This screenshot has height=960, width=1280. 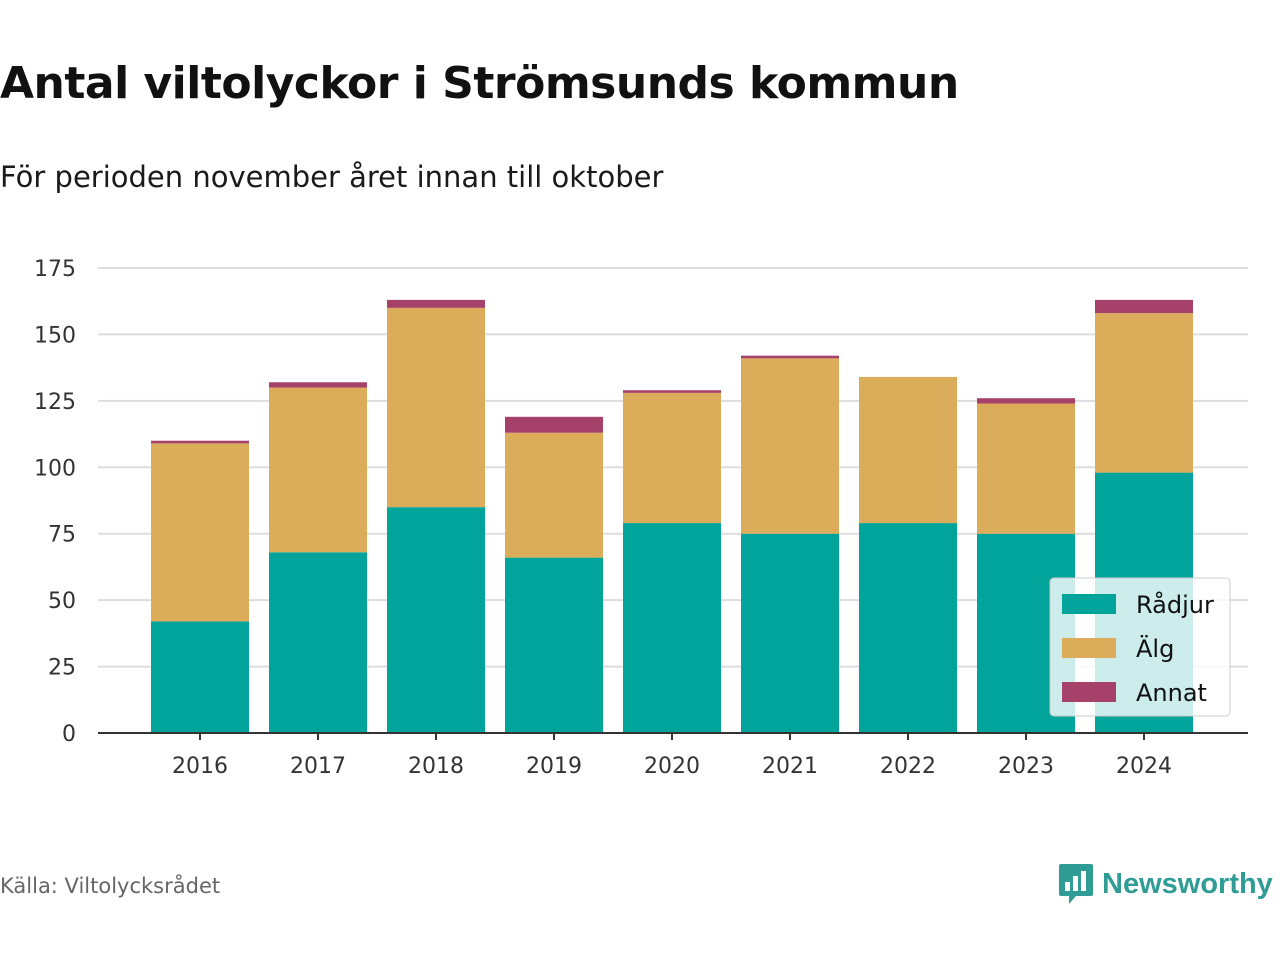 I want to click on x-tick-label: 2018, so click(x=436, y=766).